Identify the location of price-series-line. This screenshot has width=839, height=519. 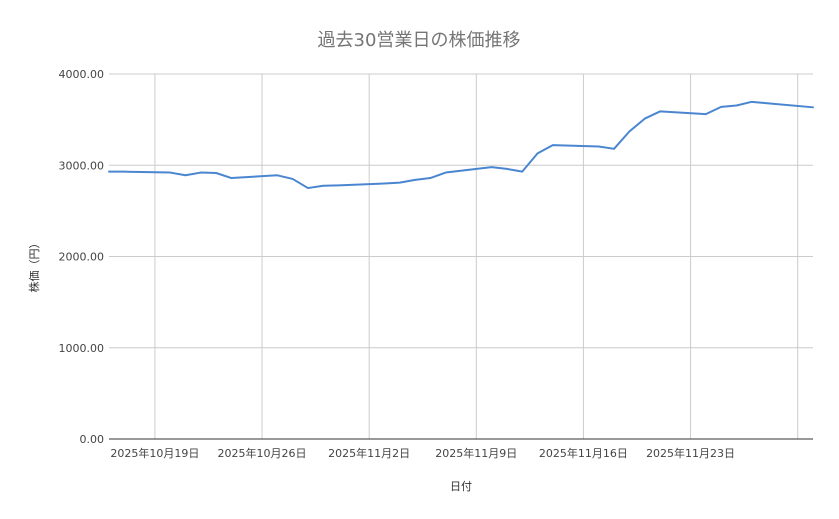
(461, 145).